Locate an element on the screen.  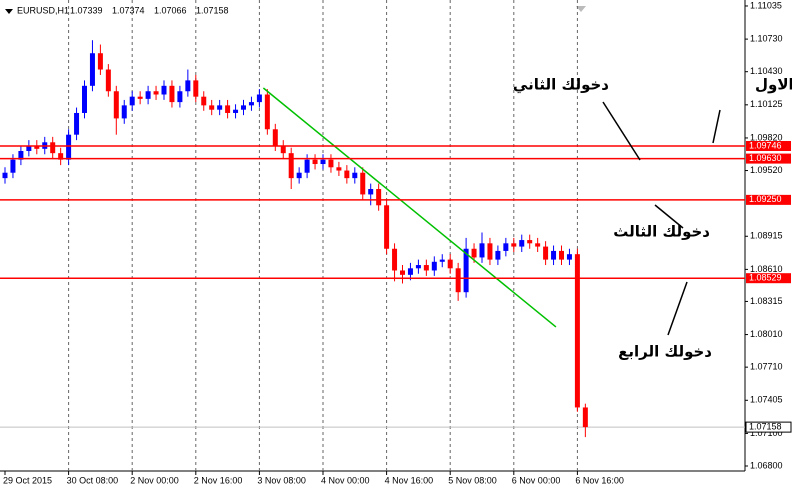
y-tick-label: 1.07710 is located at coordinates (766, 367).